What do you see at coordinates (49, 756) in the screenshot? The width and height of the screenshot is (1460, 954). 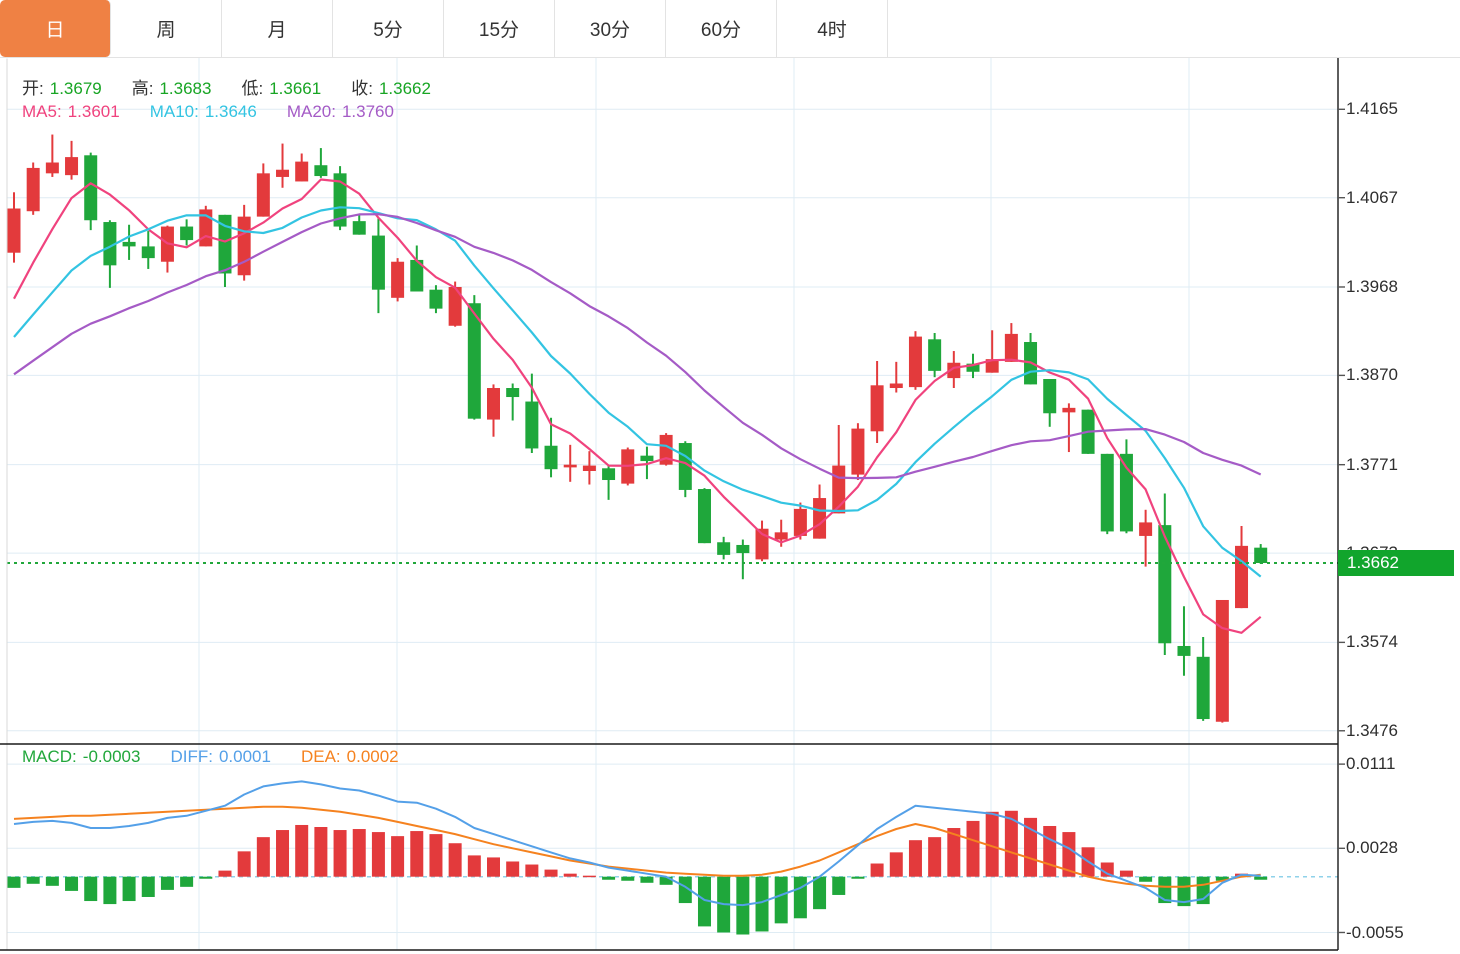 I see `macd-label: MACD:` at bounding box center [49, 756].